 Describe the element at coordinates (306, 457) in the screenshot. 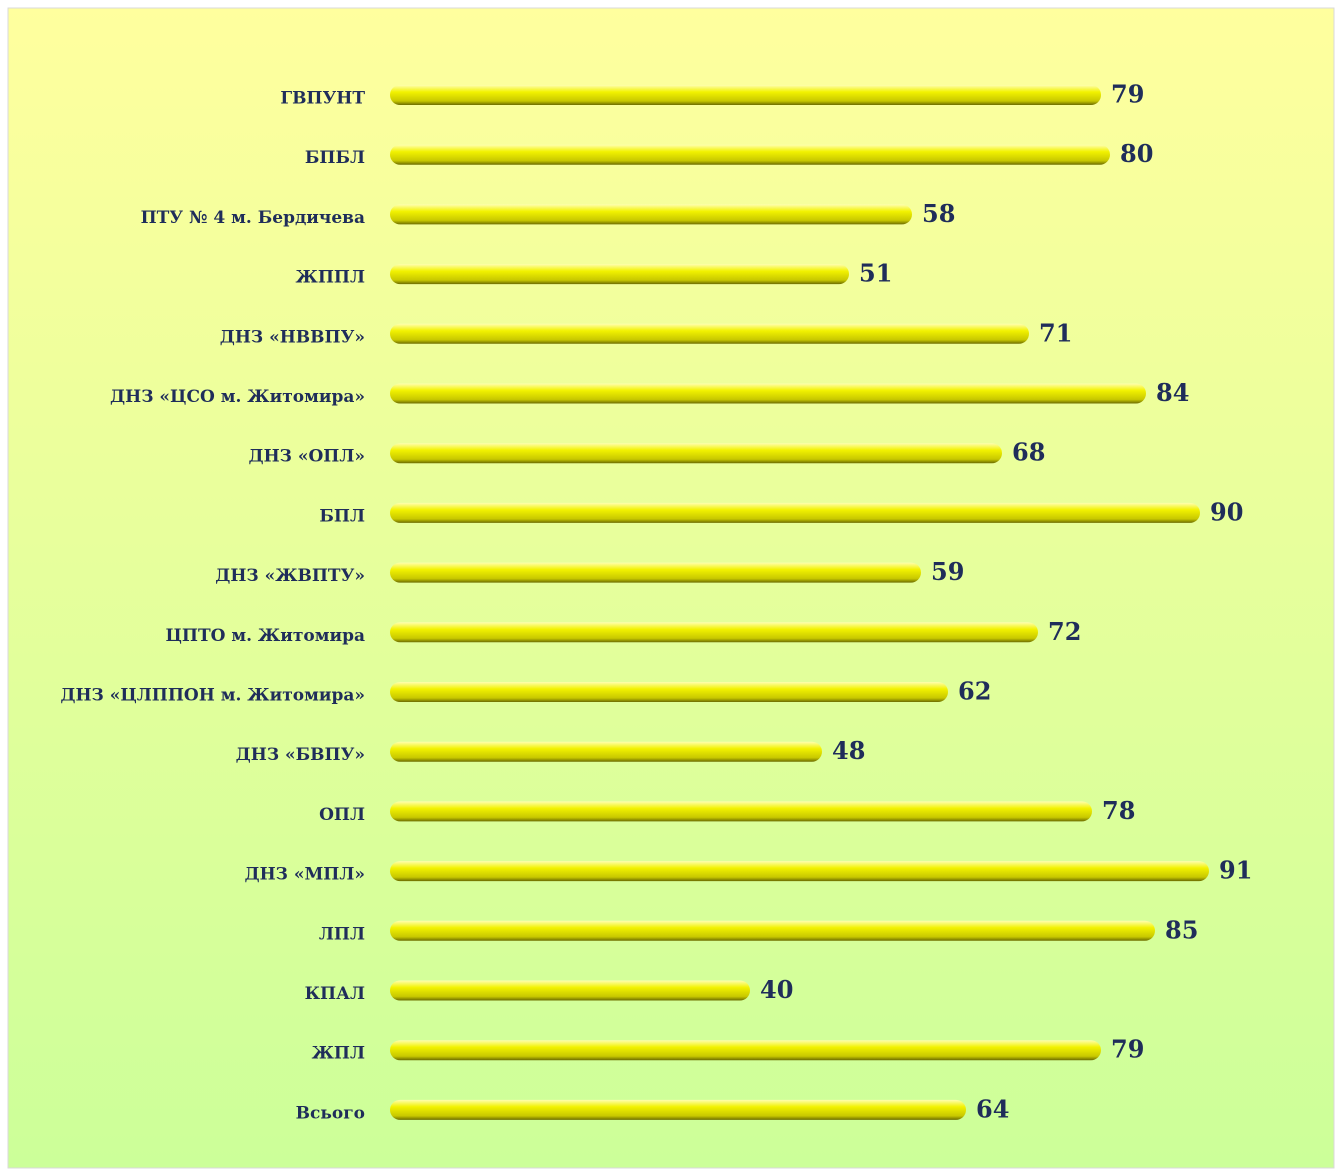

I see `category-label: ДНЗ «ОПЛ»` at that location.